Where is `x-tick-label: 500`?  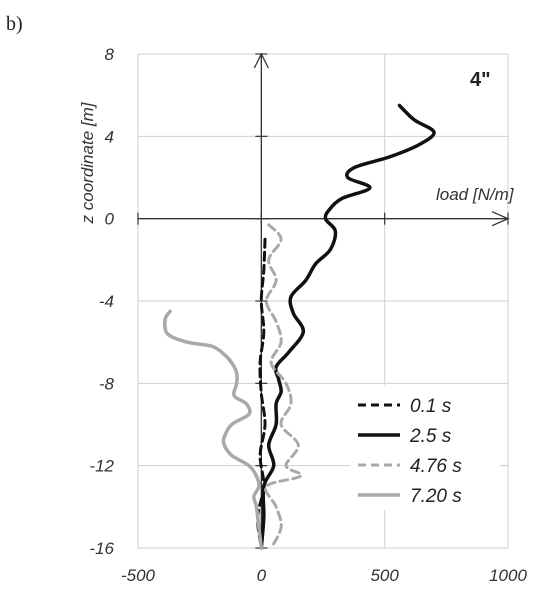
x-tick-label: 500 is located at coordinates (384, 575).